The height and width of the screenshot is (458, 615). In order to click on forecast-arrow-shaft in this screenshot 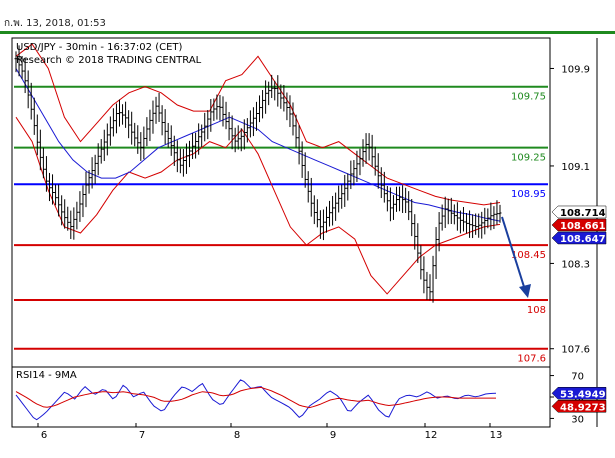, I will do `click(513, 253)`.